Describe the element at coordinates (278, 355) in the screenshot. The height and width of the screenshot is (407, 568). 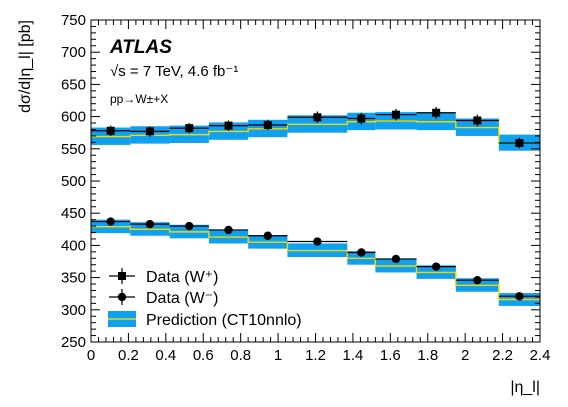
I see `x-tick-label: 1` at that location.